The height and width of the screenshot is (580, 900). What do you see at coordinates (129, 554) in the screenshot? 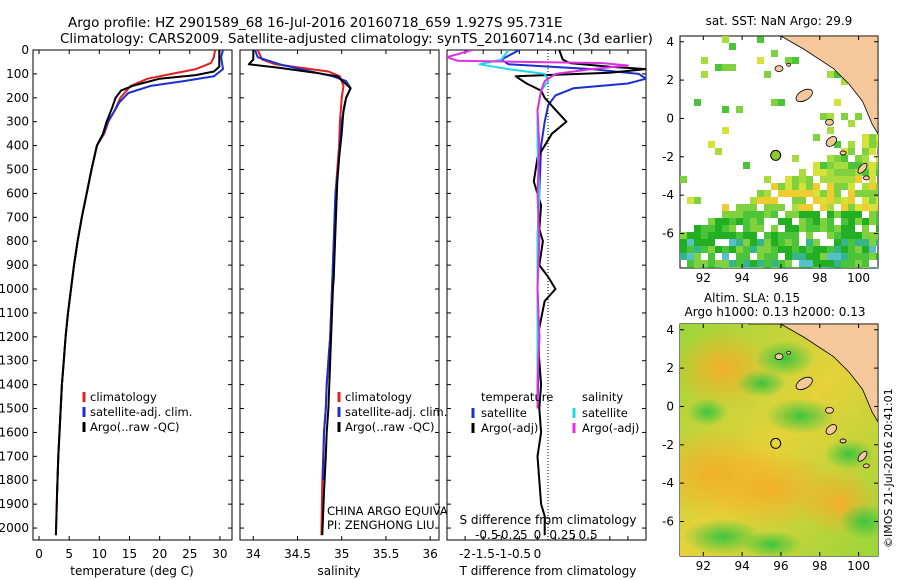
I see `x-tick-label: 15` at bounding box center [129, 554].